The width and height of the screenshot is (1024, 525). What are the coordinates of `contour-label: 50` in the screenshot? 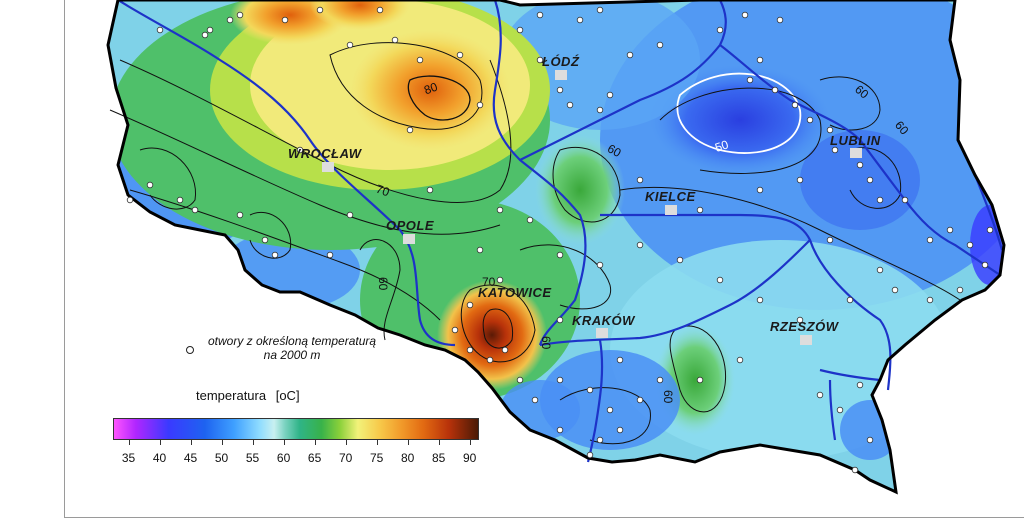 It's located at (721, 146).